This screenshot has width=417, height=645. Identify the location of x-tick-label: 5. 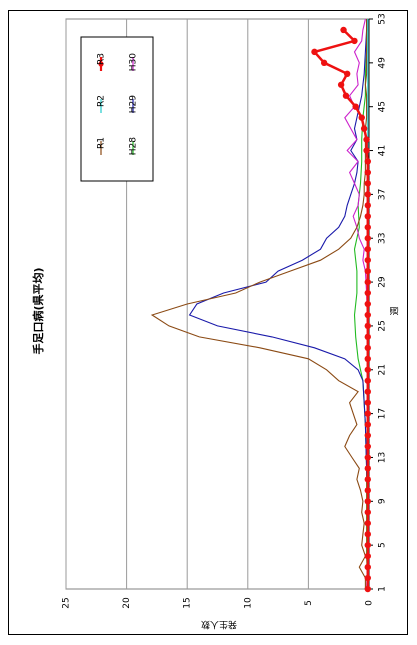
(383, 545).